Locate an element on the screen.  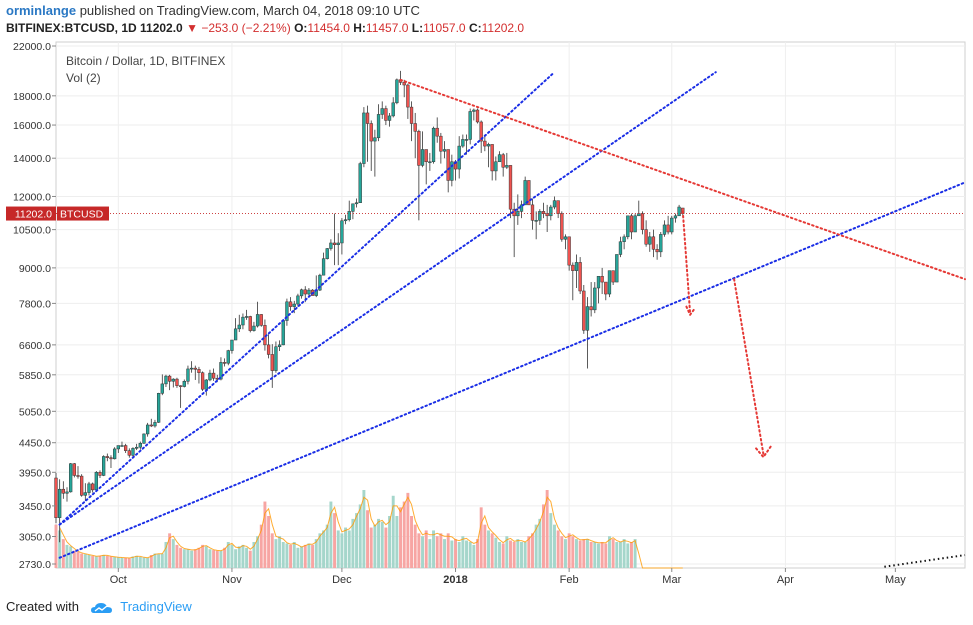
open-label: O: is located at coordinates (301, 28).